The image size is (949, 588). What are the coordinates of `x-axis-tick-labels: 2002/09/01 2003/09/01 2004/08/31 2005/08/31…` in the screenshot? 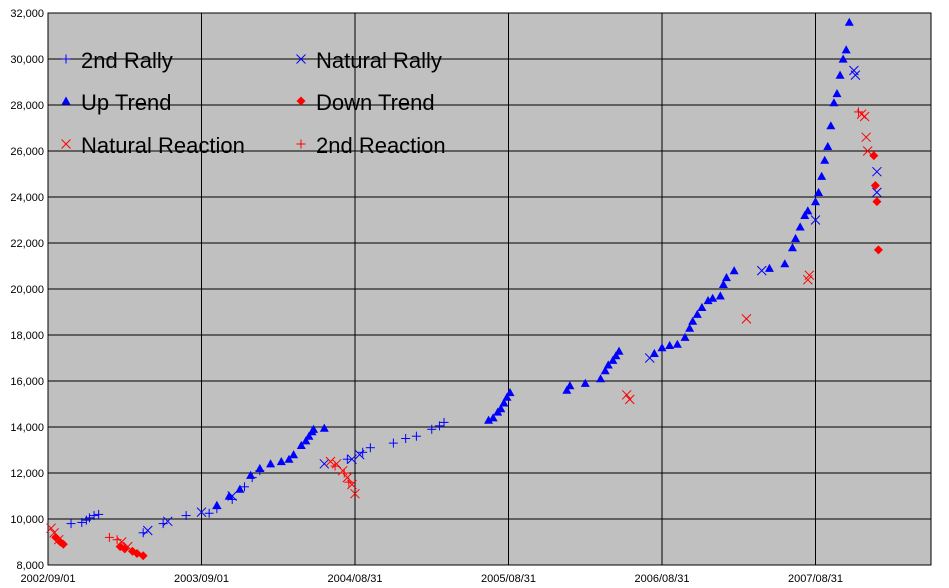 It's located at (431, 579).